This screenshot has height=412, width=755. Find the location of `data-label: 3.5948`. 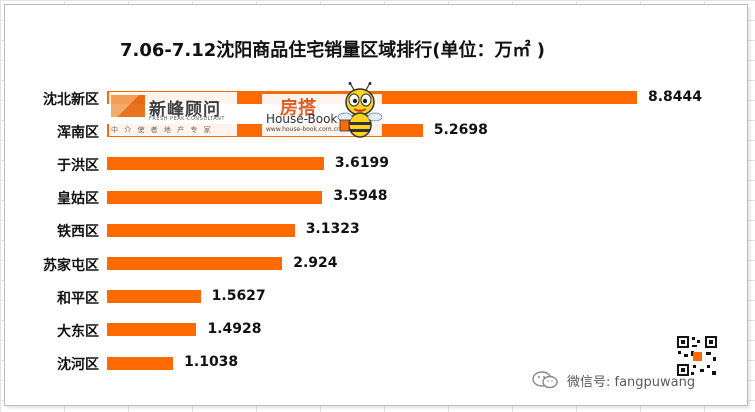

data-label: 3.5948 is located at coordinates (360, 196).